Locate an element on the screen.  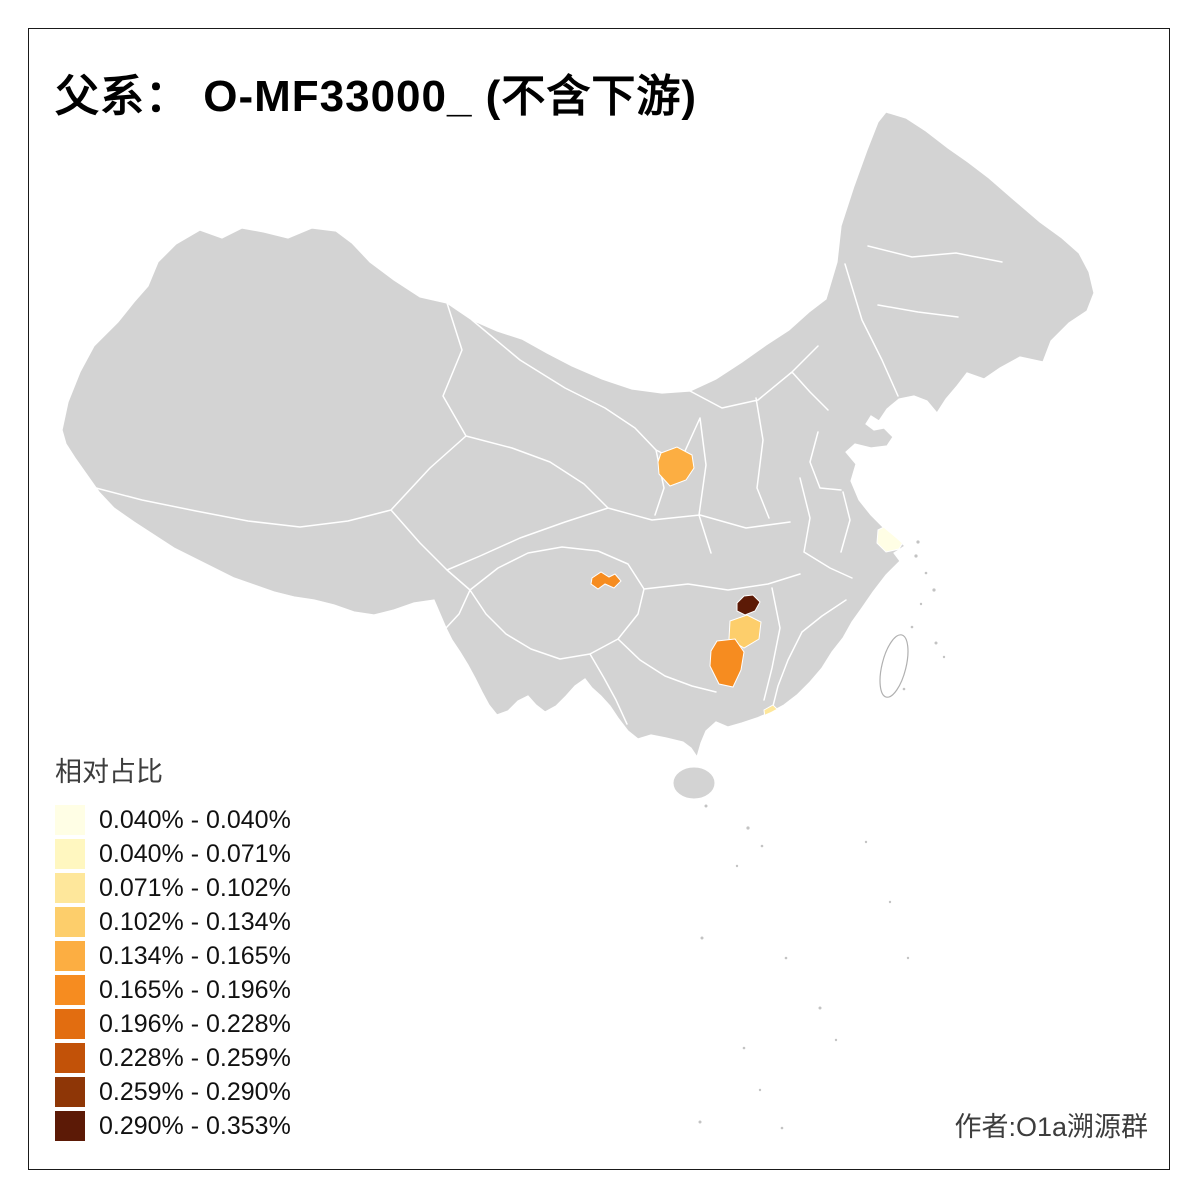
legend-label: 0.134% - 0.165% is located at coordinates (195, 955).